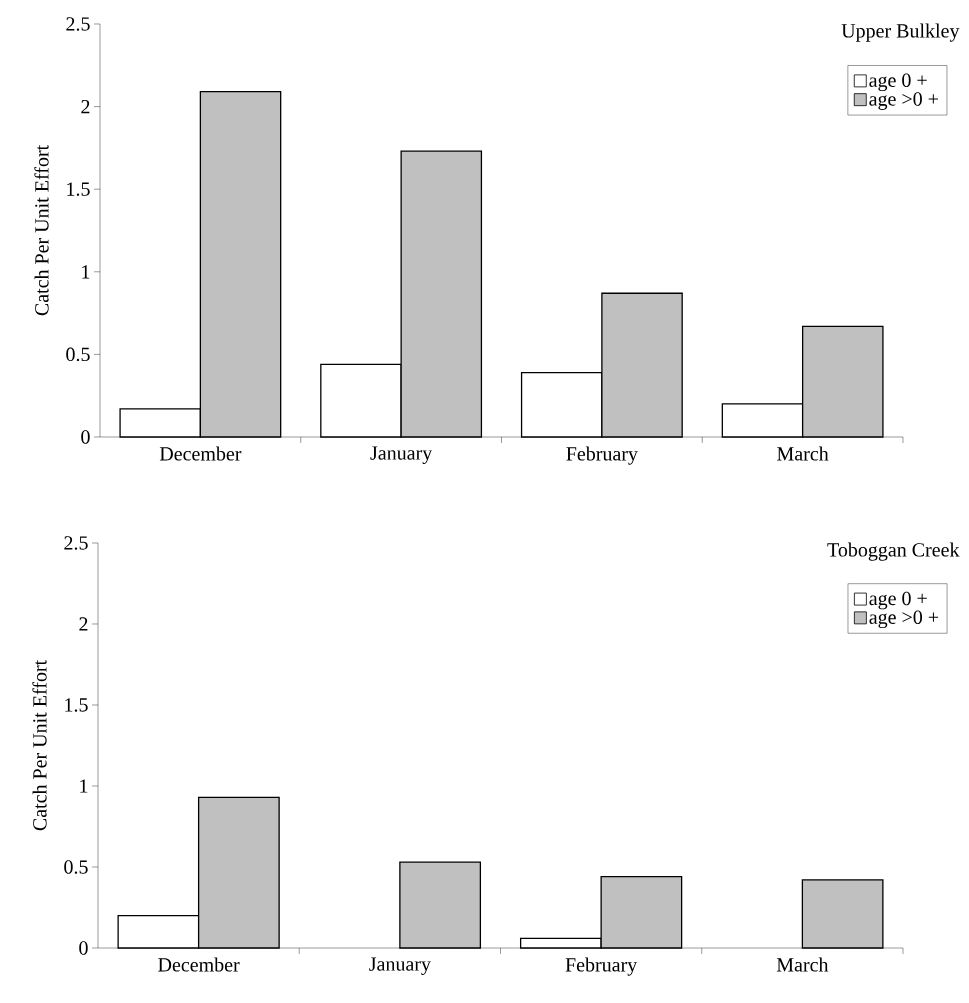 This screenshot has width=969, height=1003. I want to click on chart-title: Toboggan Creek, so click(893, 551).